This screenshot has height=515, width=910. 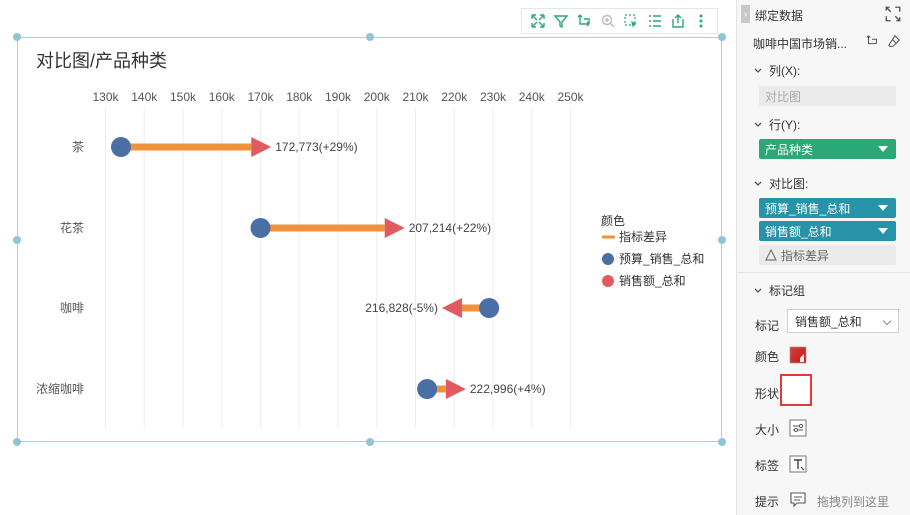 I want to click on select-icon, so click(x=631, y=21).